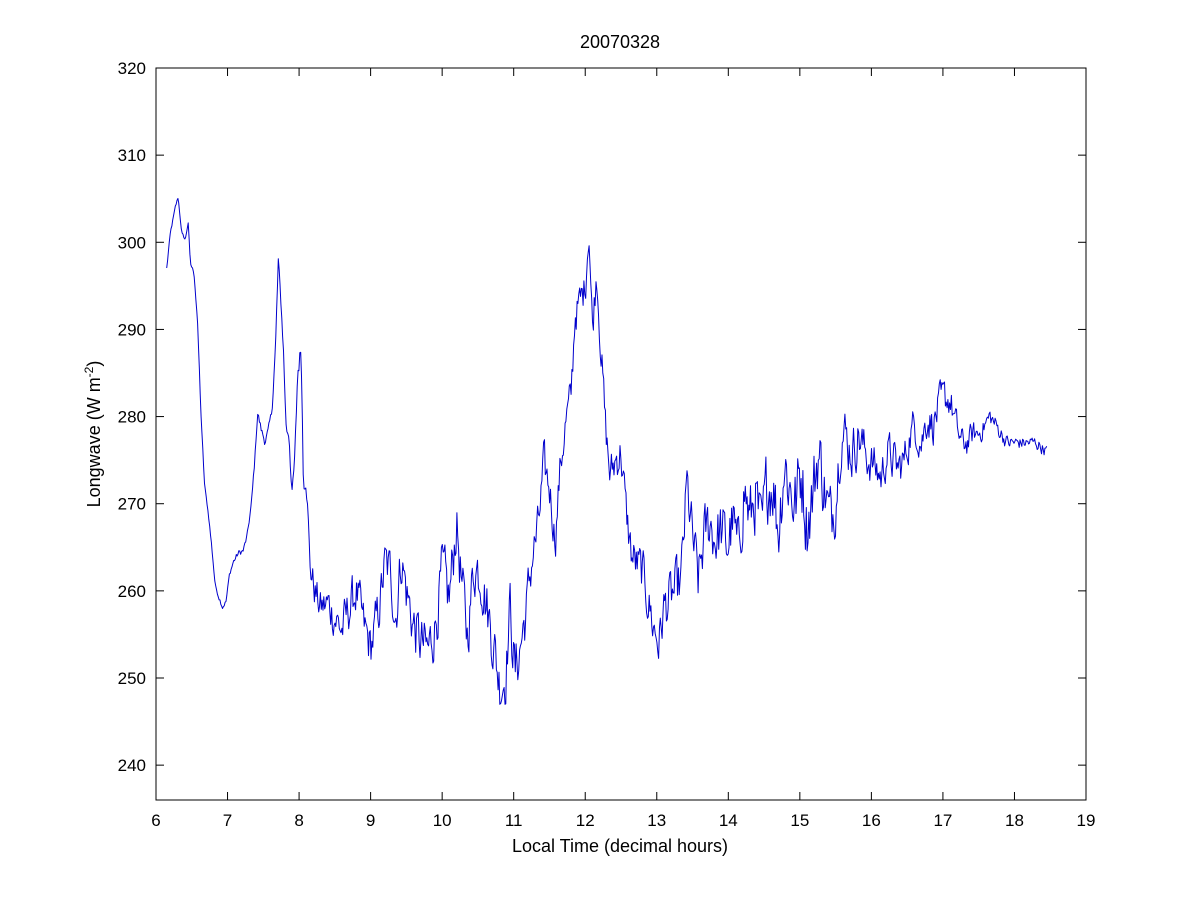 The height and width of the screenshot is (905, 1200). What do you see at coordinates (155, 820) in the screenshot?
I see `x-tick-label: 6` at bounding box center [155, 820].